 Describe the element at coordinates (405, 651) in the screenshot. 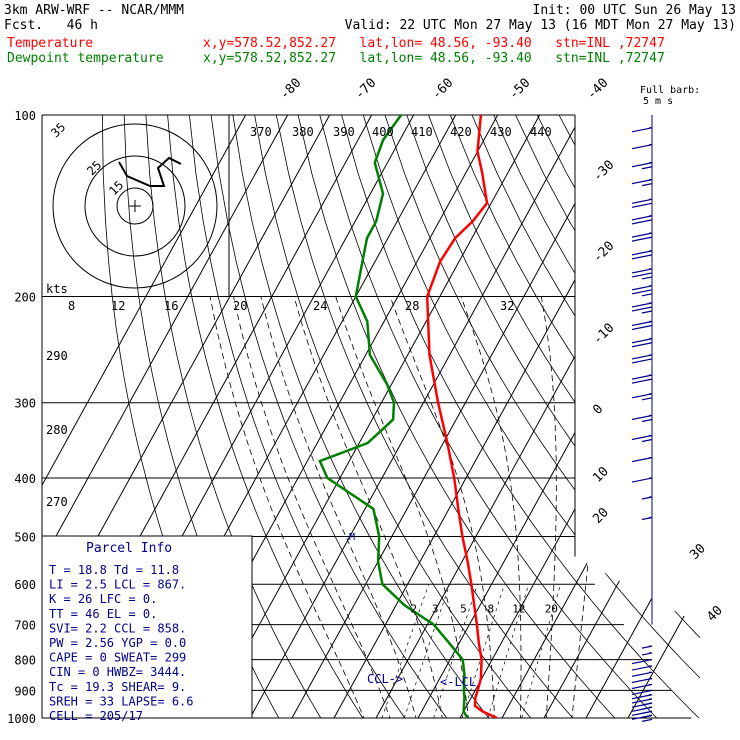

I see `mixing-ratio-line` at that location.